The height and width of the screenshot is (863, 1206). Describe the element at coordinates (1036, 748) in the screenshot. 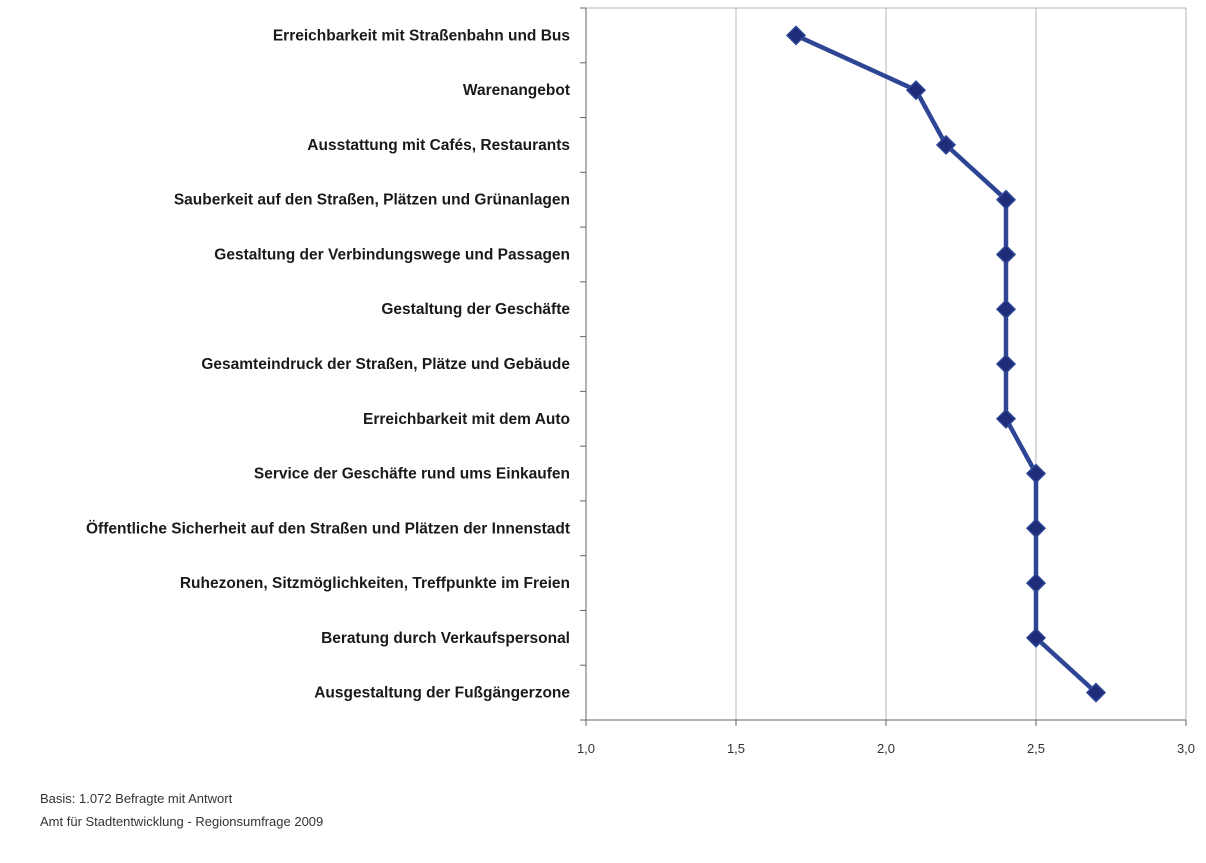

I see `x-tick-label: 2,5` at that location.